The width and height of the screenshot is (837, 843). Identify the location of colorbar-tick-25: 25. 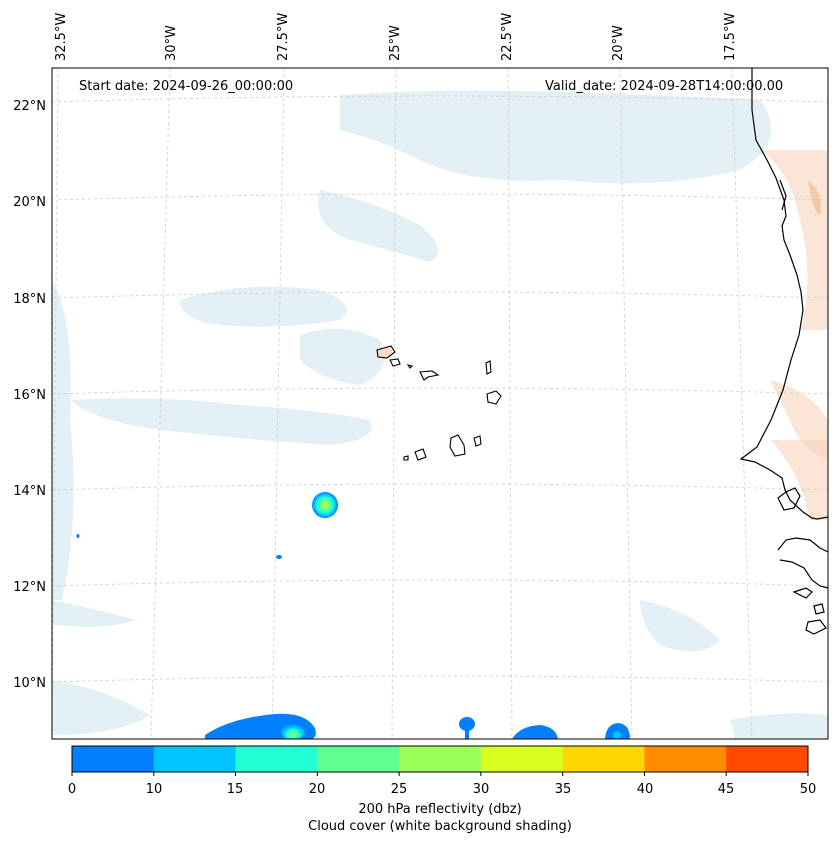
(399, 789).